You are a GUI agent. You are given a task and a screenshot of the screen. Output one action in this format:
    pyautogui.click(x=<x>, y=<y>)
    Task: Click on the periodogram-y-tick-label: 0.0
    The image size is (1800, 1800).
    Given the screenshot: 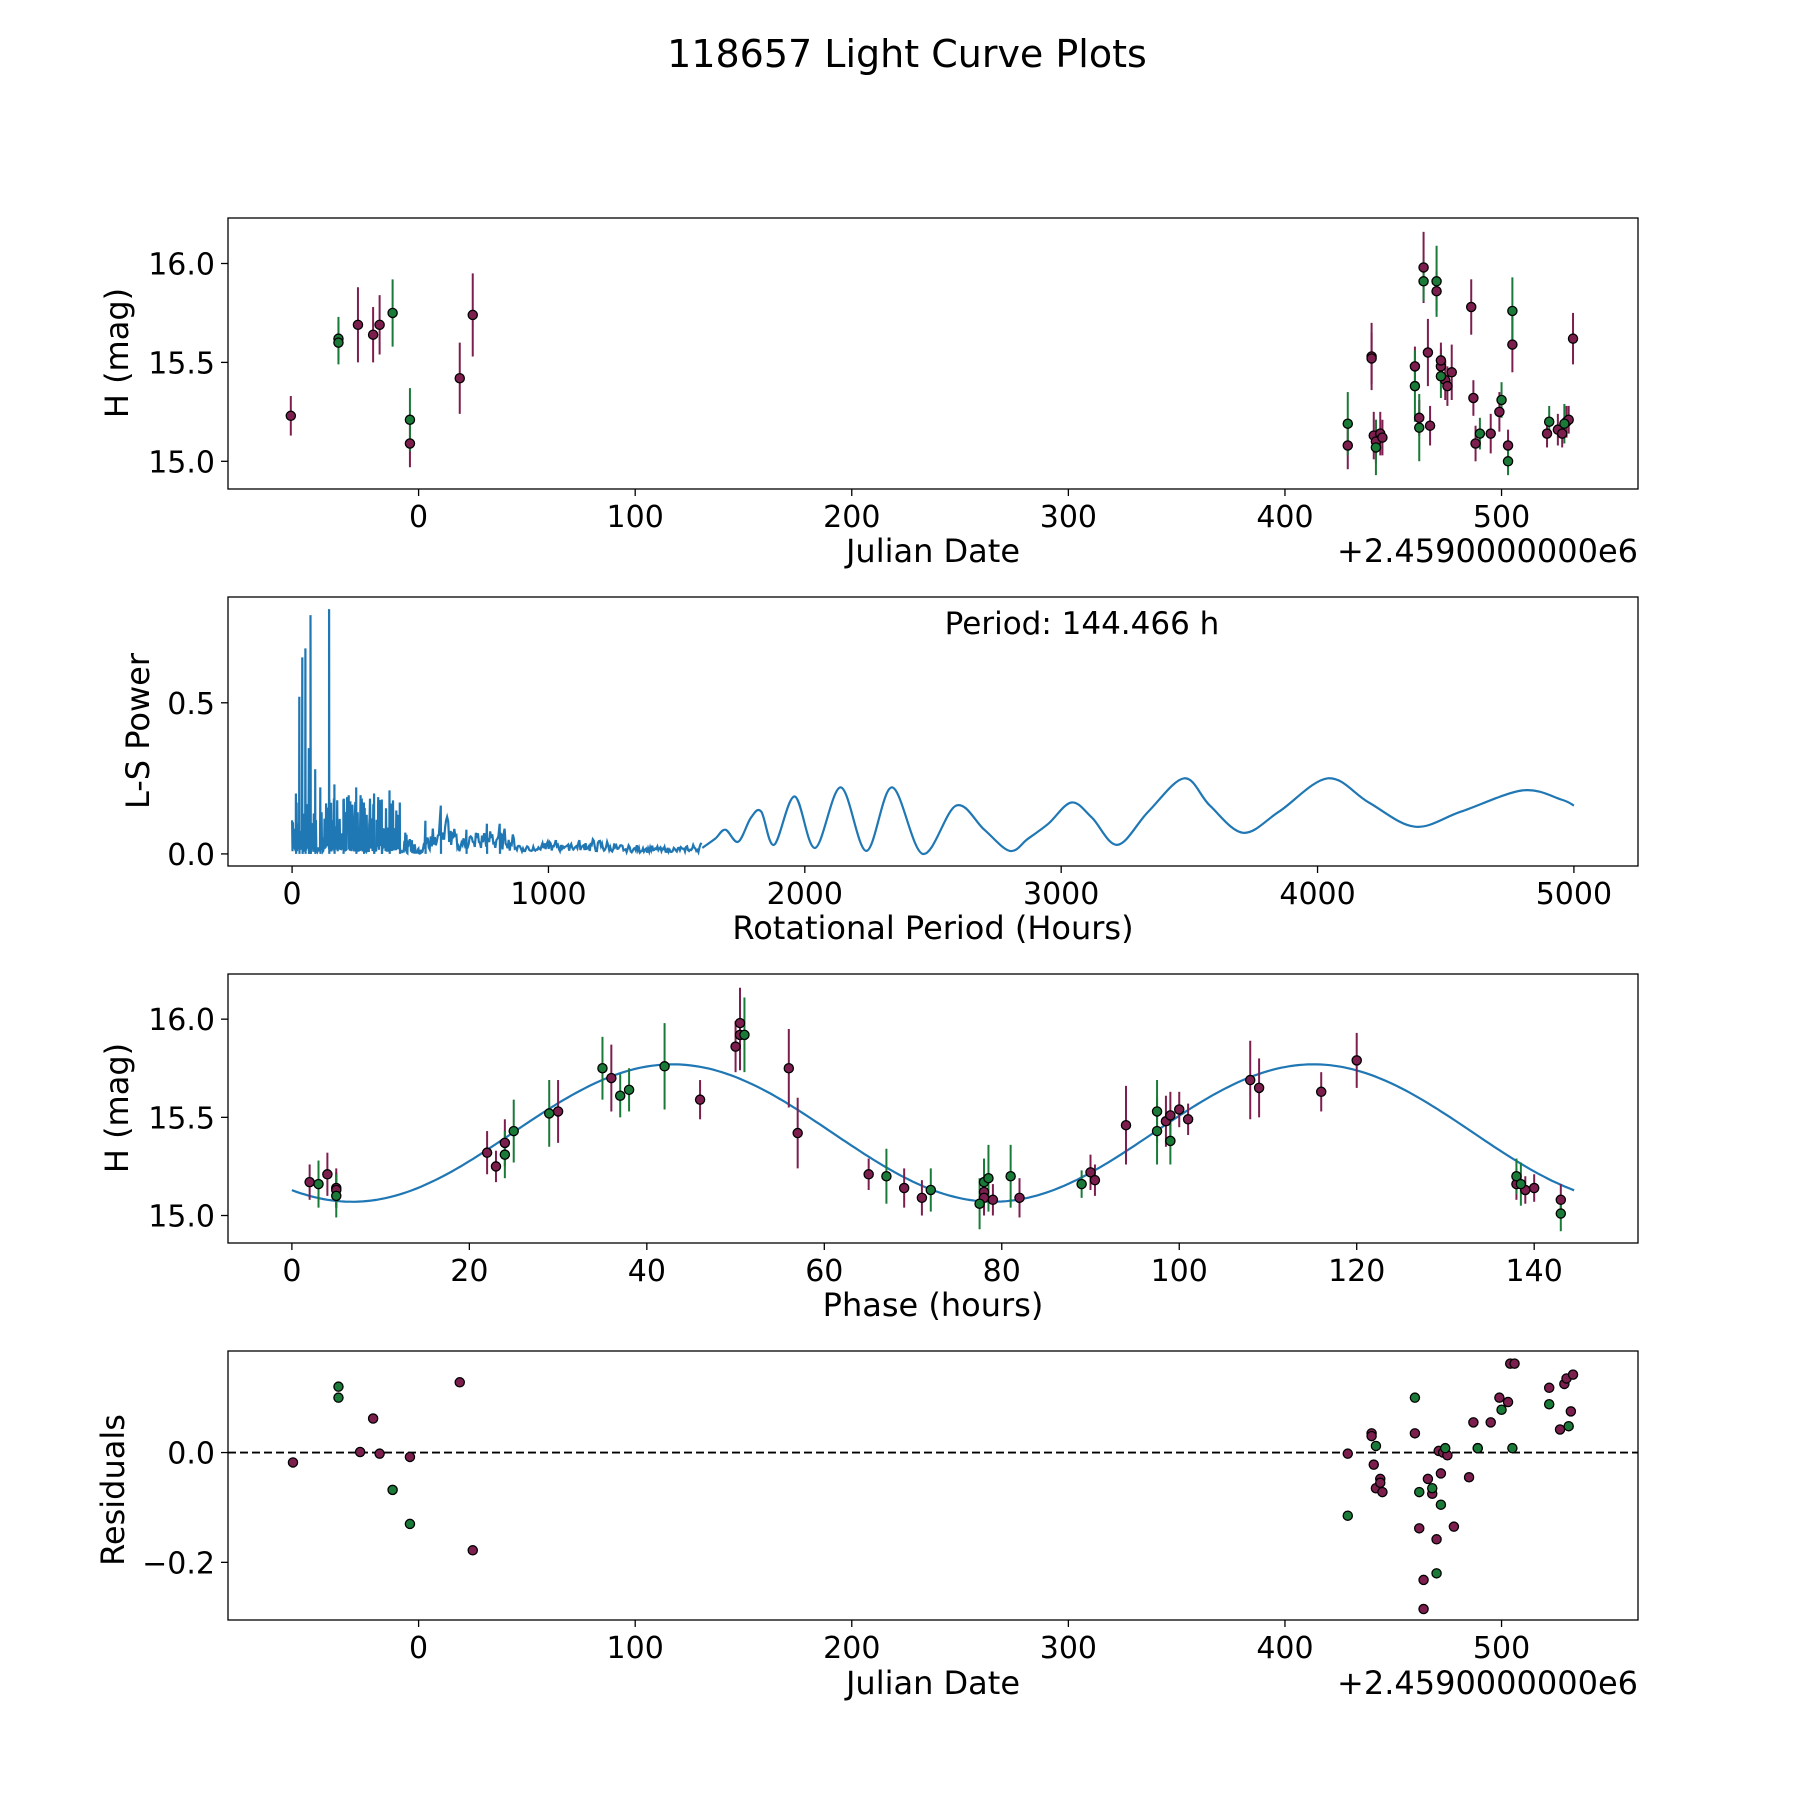 What is the action you would take?
    pyautogui.click(x=191, y=855)
    